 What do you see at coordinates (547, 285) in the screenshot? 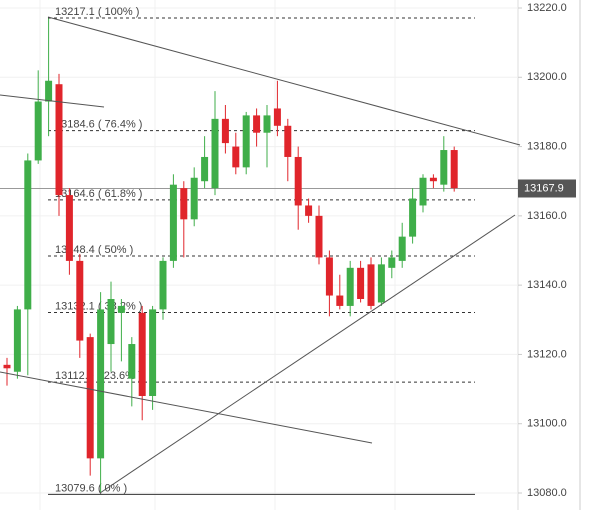
I see `y-tick-label: 13140.0` at bounding box center [547, 285].